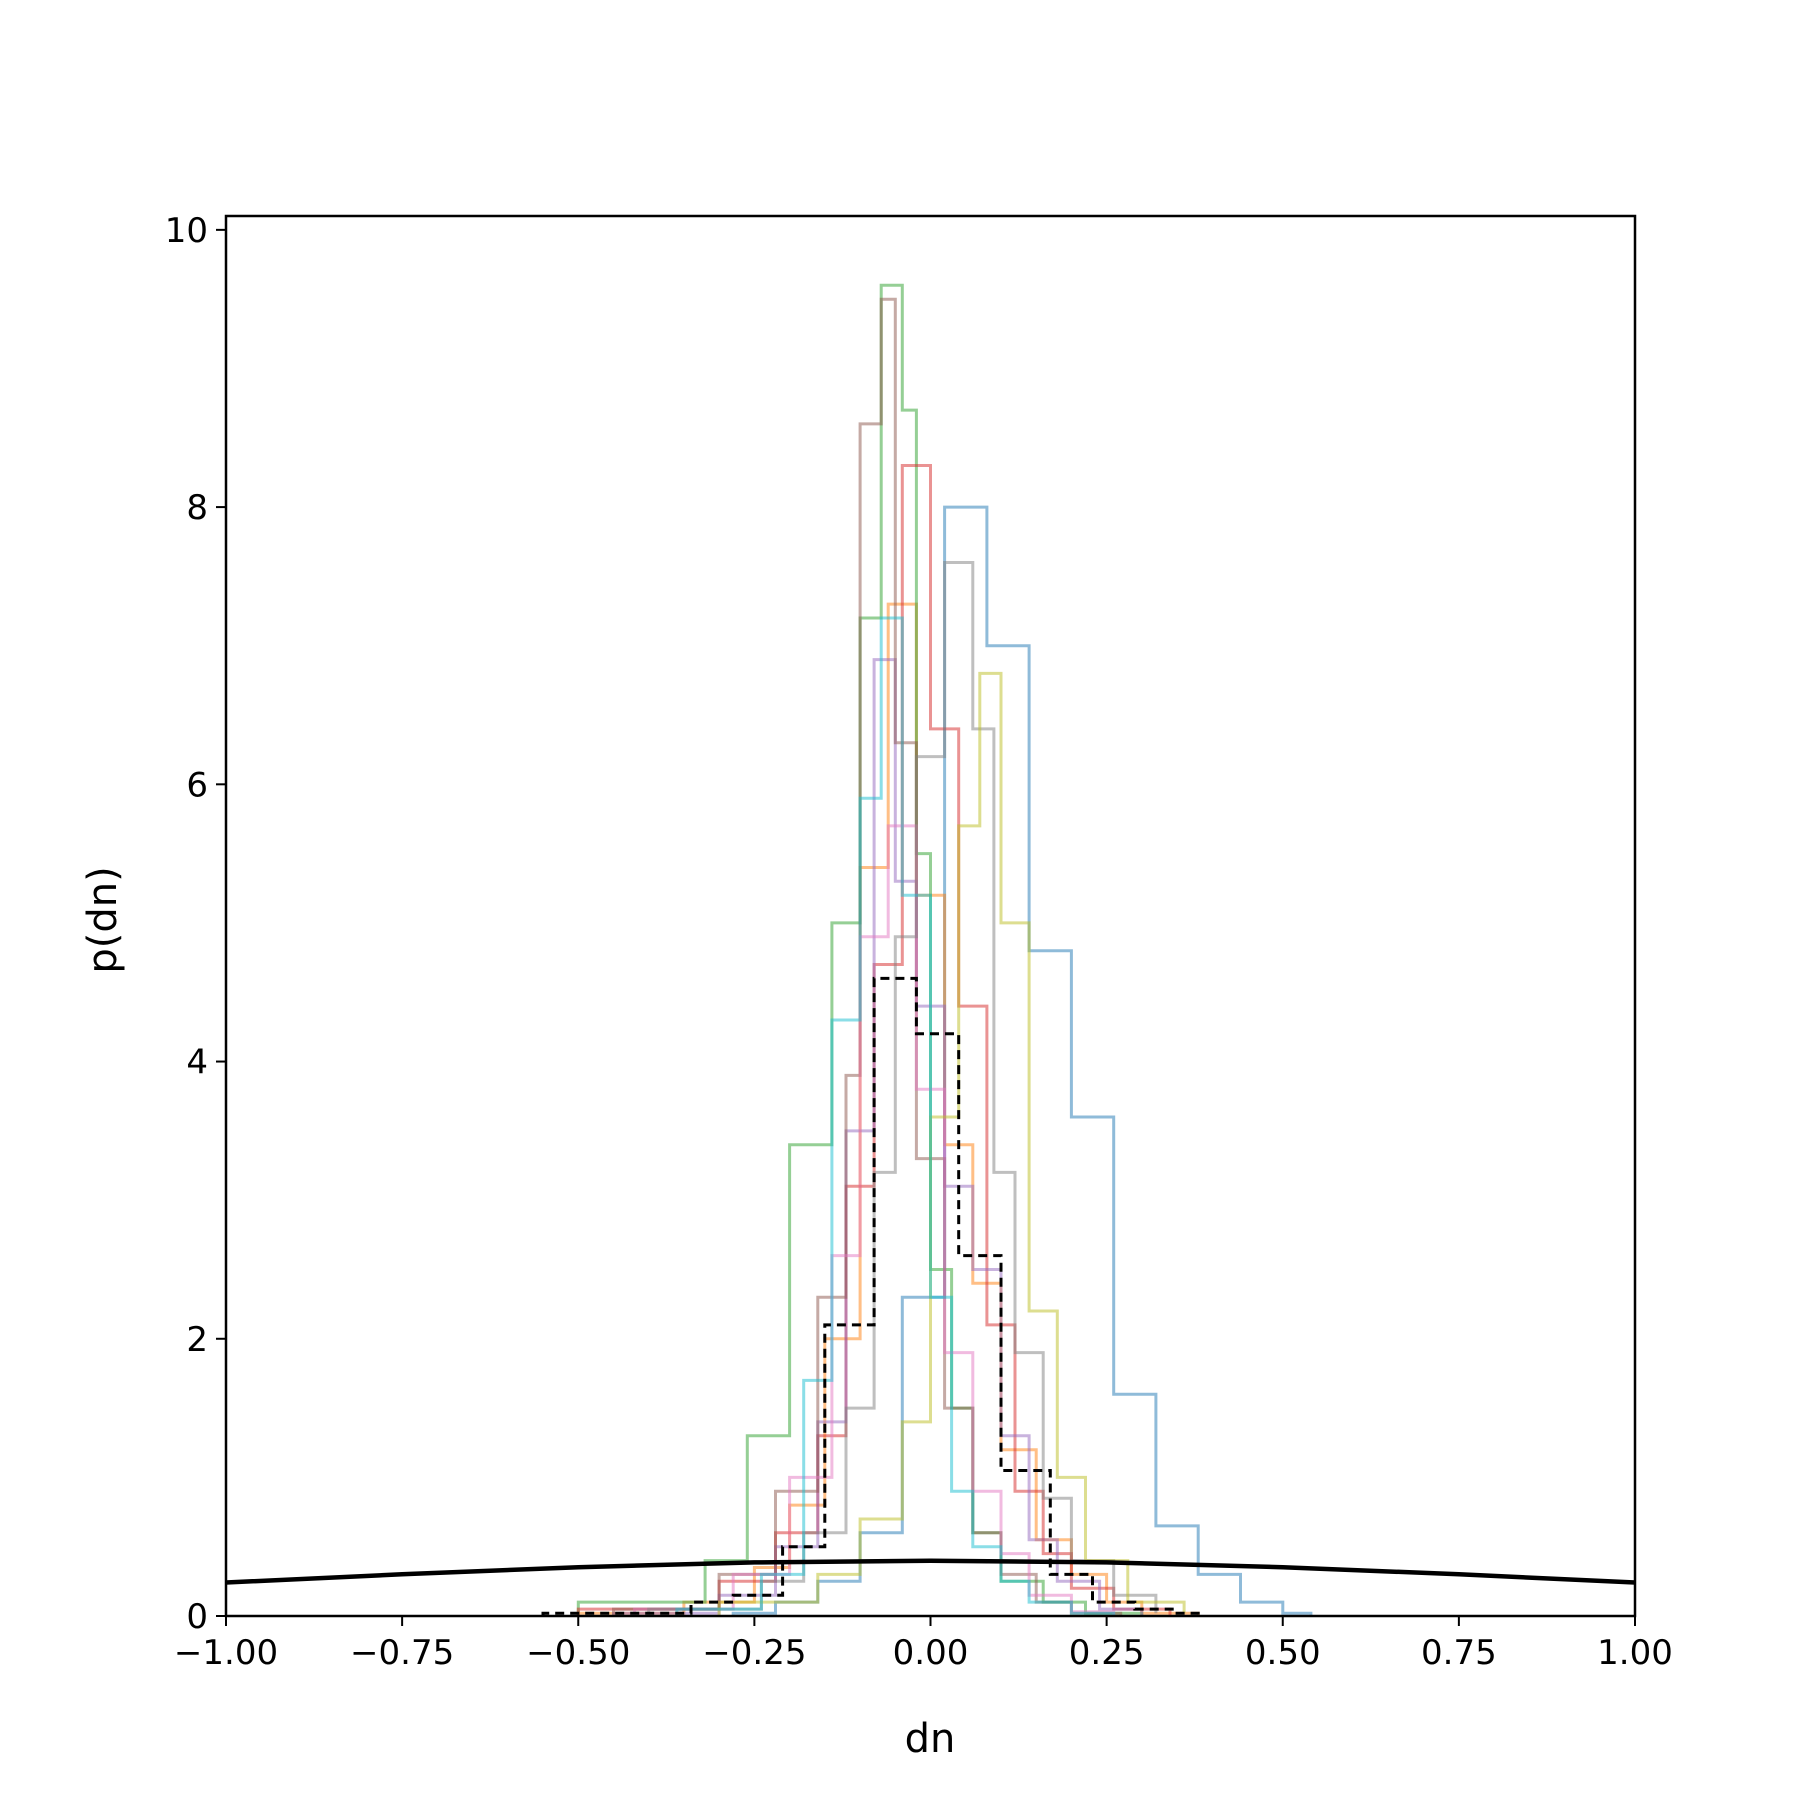 Image resolution: width=1800 pixels, height=1800 pixels. I want to click on y-tick-label: 0, so click(197, 1617).